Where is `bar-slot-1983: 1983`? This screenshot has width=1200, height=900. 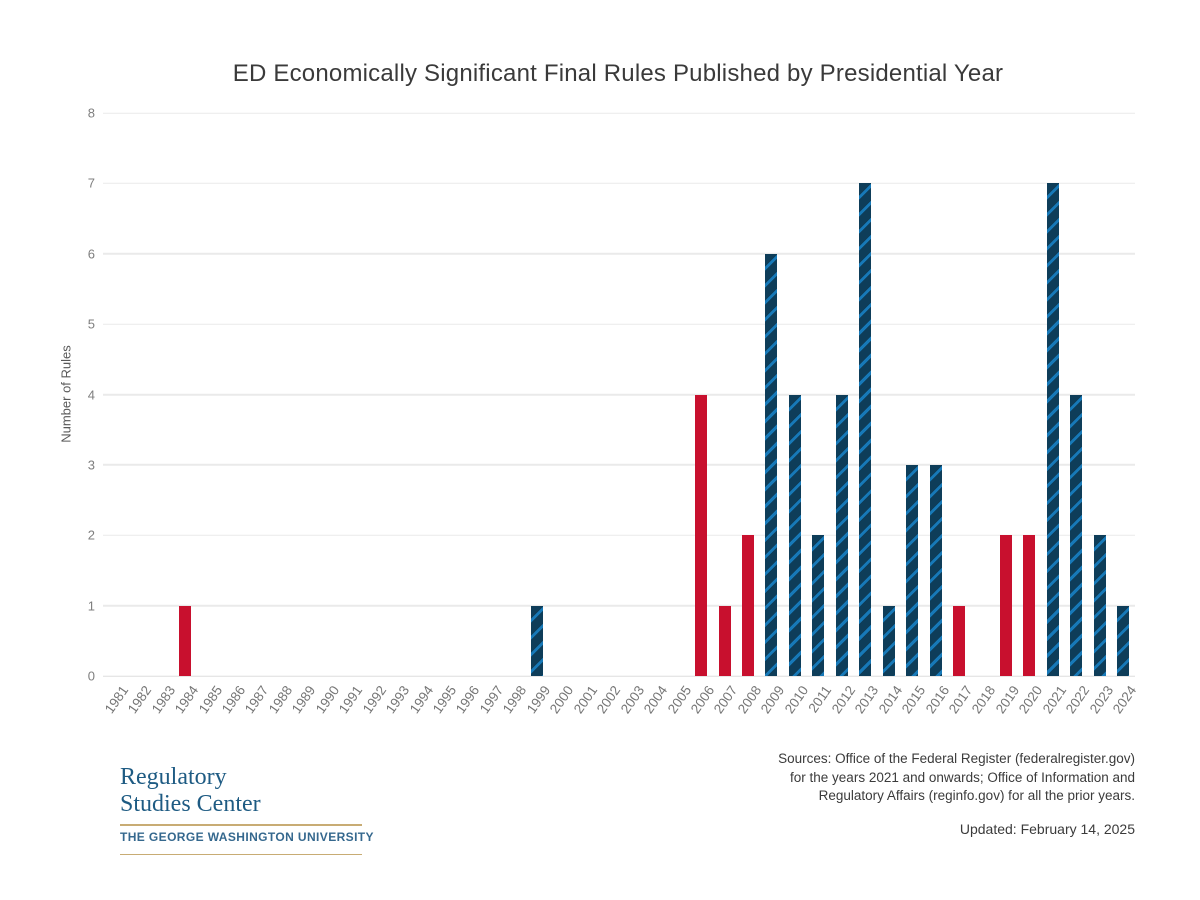
bar-slot-1983: 1983 is located at coordinates (163, 414).